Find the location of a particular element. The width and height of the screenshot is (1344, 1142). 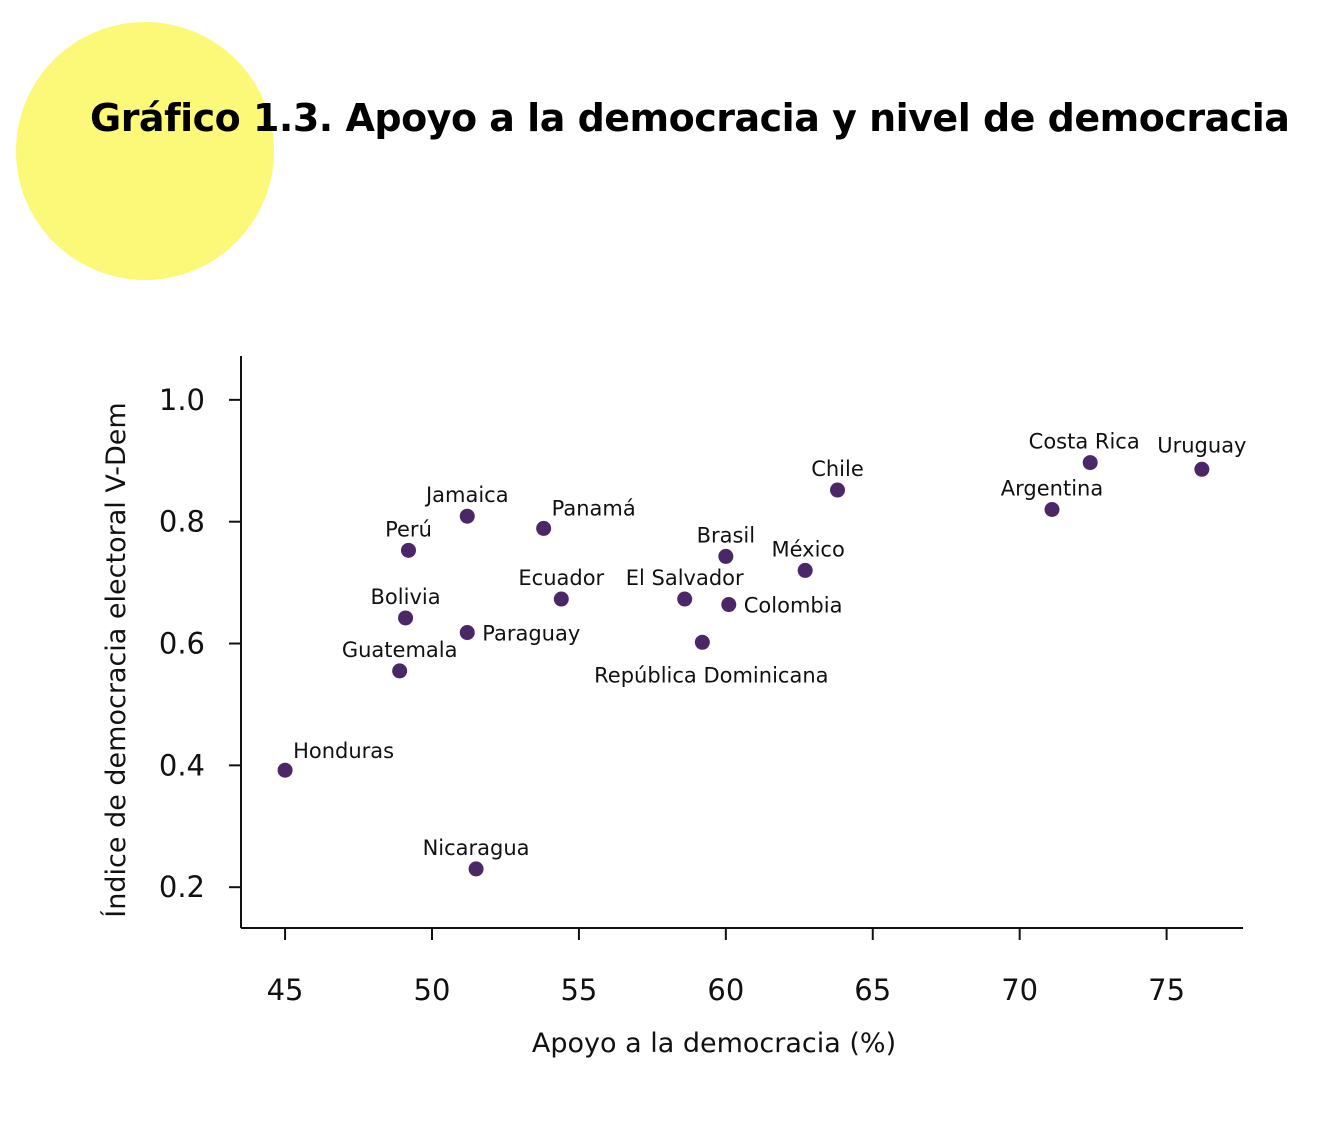

point-label: Perú is located at coordinates (408, 529).